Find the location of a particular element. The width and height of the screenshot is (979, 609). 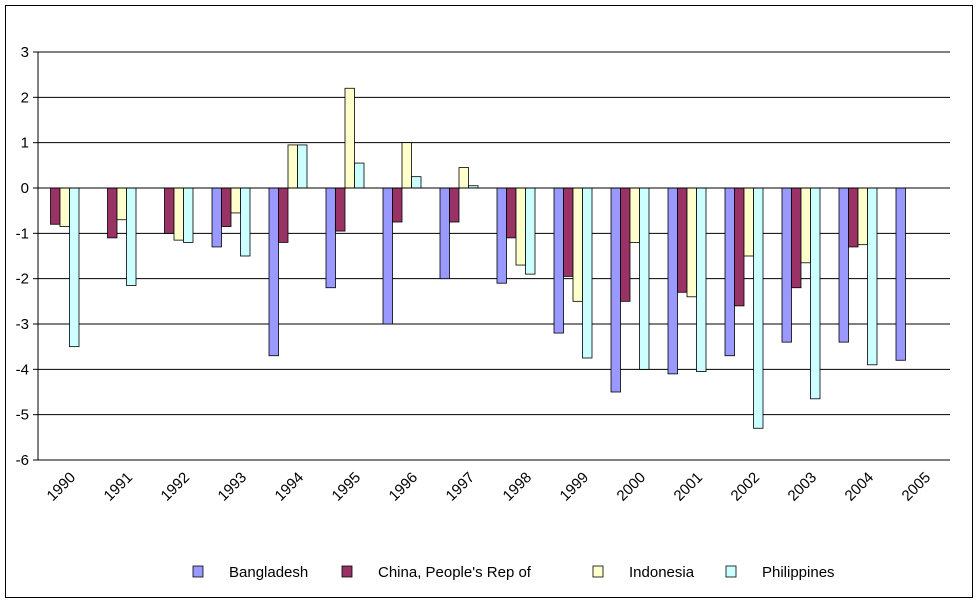

bar-philippines-2004 is located at coordinates (872, 276).